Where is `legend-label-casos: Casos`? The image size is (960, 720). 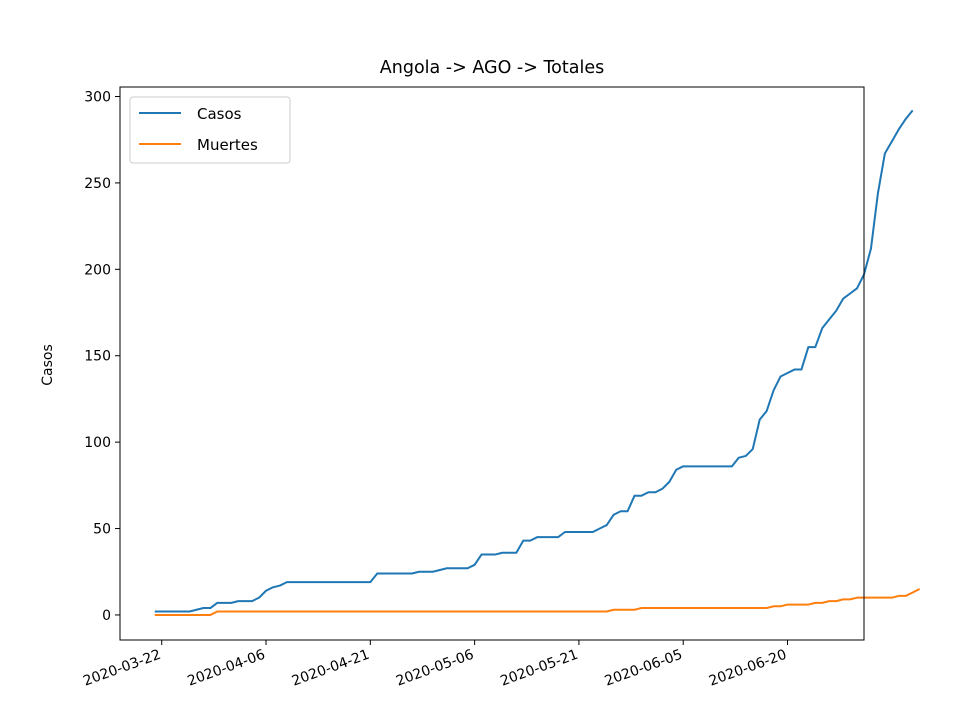
legend-label-casos: Casos is located at coordinates (219, 114).